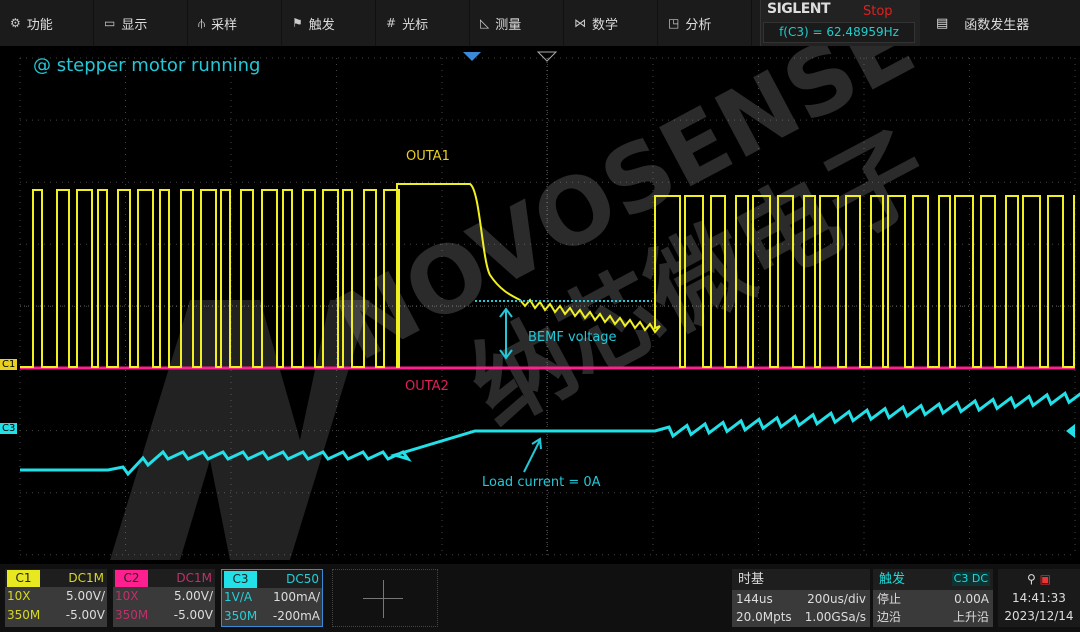 The height and width of the screenshot is (632, 1080). Describe the element at coordinates (427, 386) in the screenshot. I see `outa2-label: OUTA2` at that location.